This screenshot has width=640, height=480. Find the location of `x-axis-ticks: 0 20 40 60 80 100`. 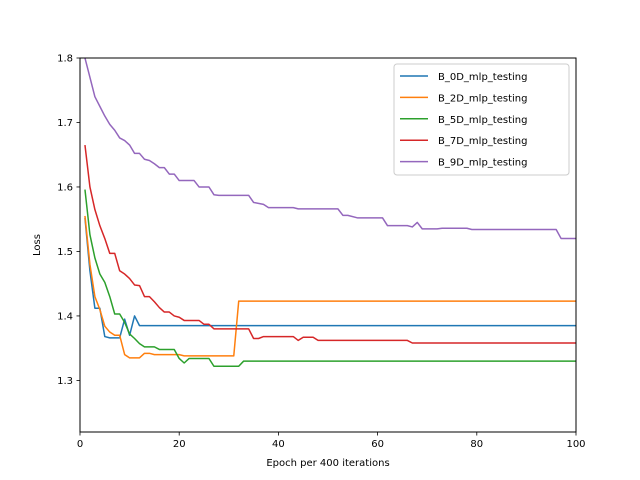

x-axis-ticks: 0 20 40 60 80 100 is located at coordinates (331, 441).